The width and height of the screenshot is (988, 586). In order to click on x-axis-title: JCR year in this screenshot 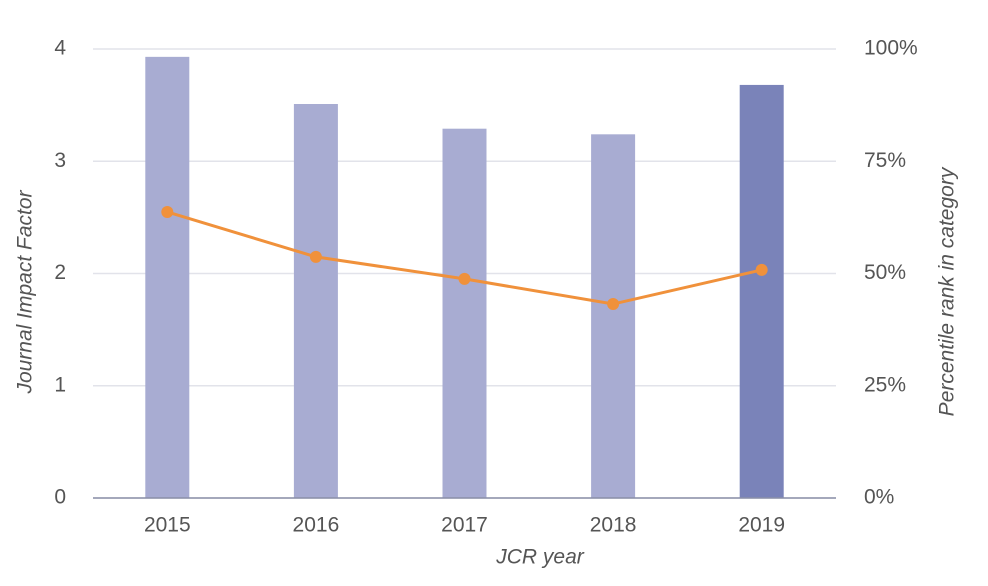, I will do `click(540, 557)`.